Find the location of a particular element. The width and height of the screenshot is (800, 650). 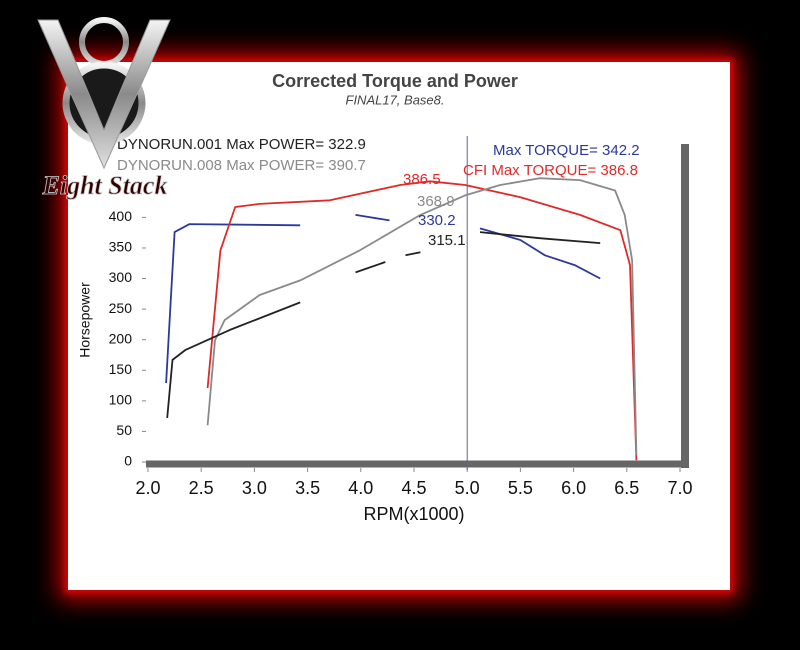

x-tick-label: 2.0 is located at coordinates (147, 488).